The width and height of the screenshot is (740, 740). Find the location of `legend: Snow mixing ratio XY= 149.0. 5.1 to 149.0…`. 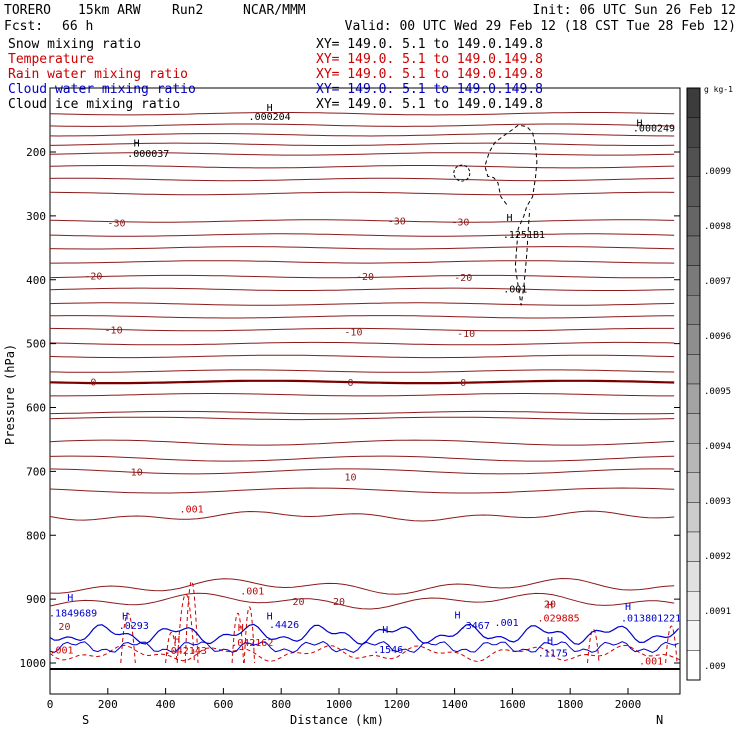

legend: Snow mixing ratio XY= 149.0. 5.1 to 149.0… is located at coordinates (275, 74).